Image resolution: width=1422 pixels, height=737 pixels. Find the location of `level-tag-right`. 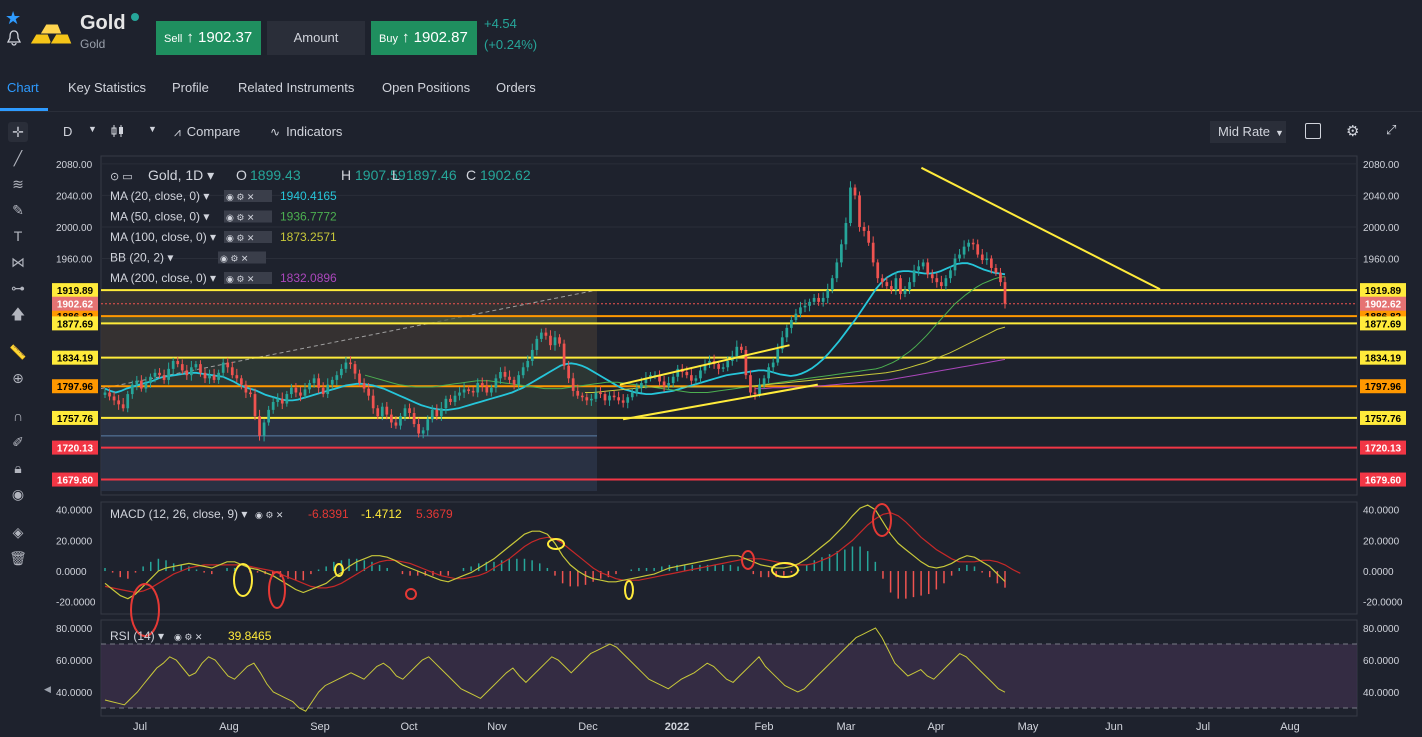

level-tag-right is located at coordinates (1383, 290).